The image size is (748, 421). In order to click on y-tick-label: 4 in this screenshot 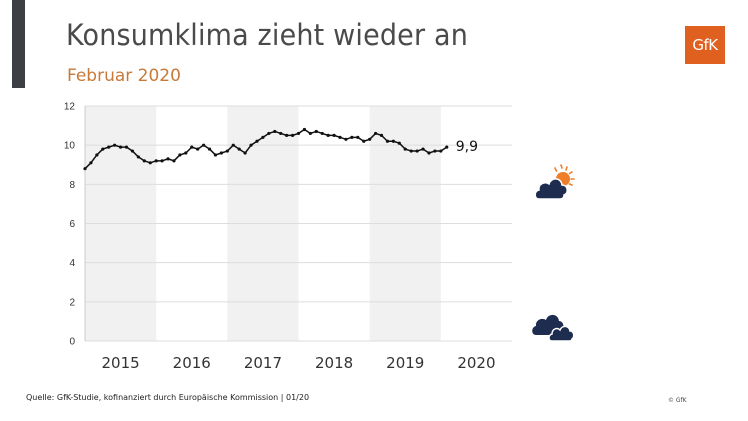, I will do `click(72, 263)`.